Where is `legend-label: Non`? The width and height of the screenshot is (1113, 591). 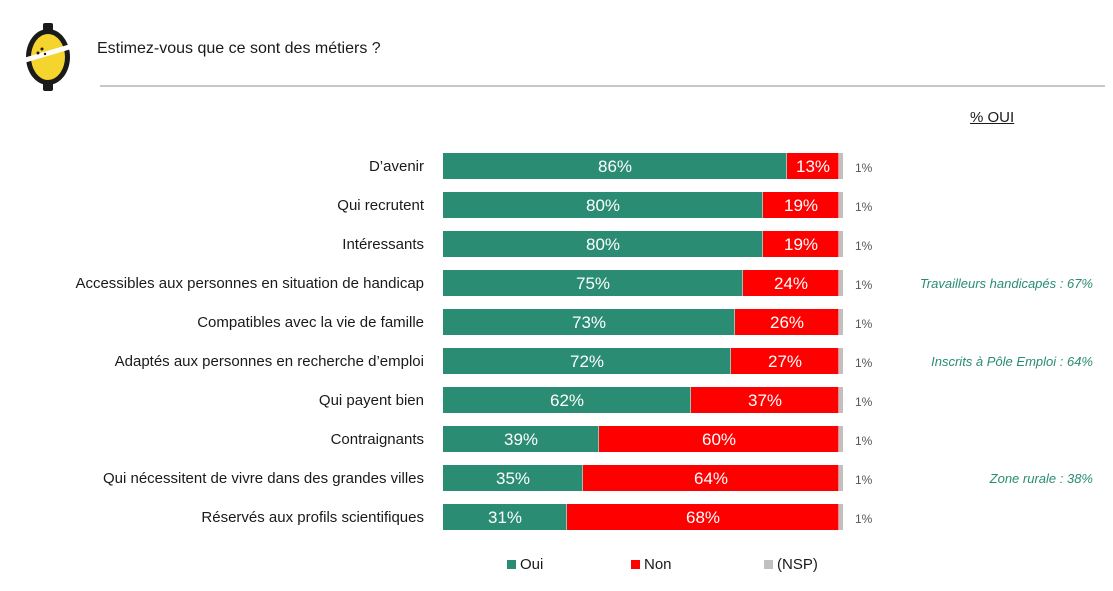
legend-label: Non is located at coordinates (658, 564).